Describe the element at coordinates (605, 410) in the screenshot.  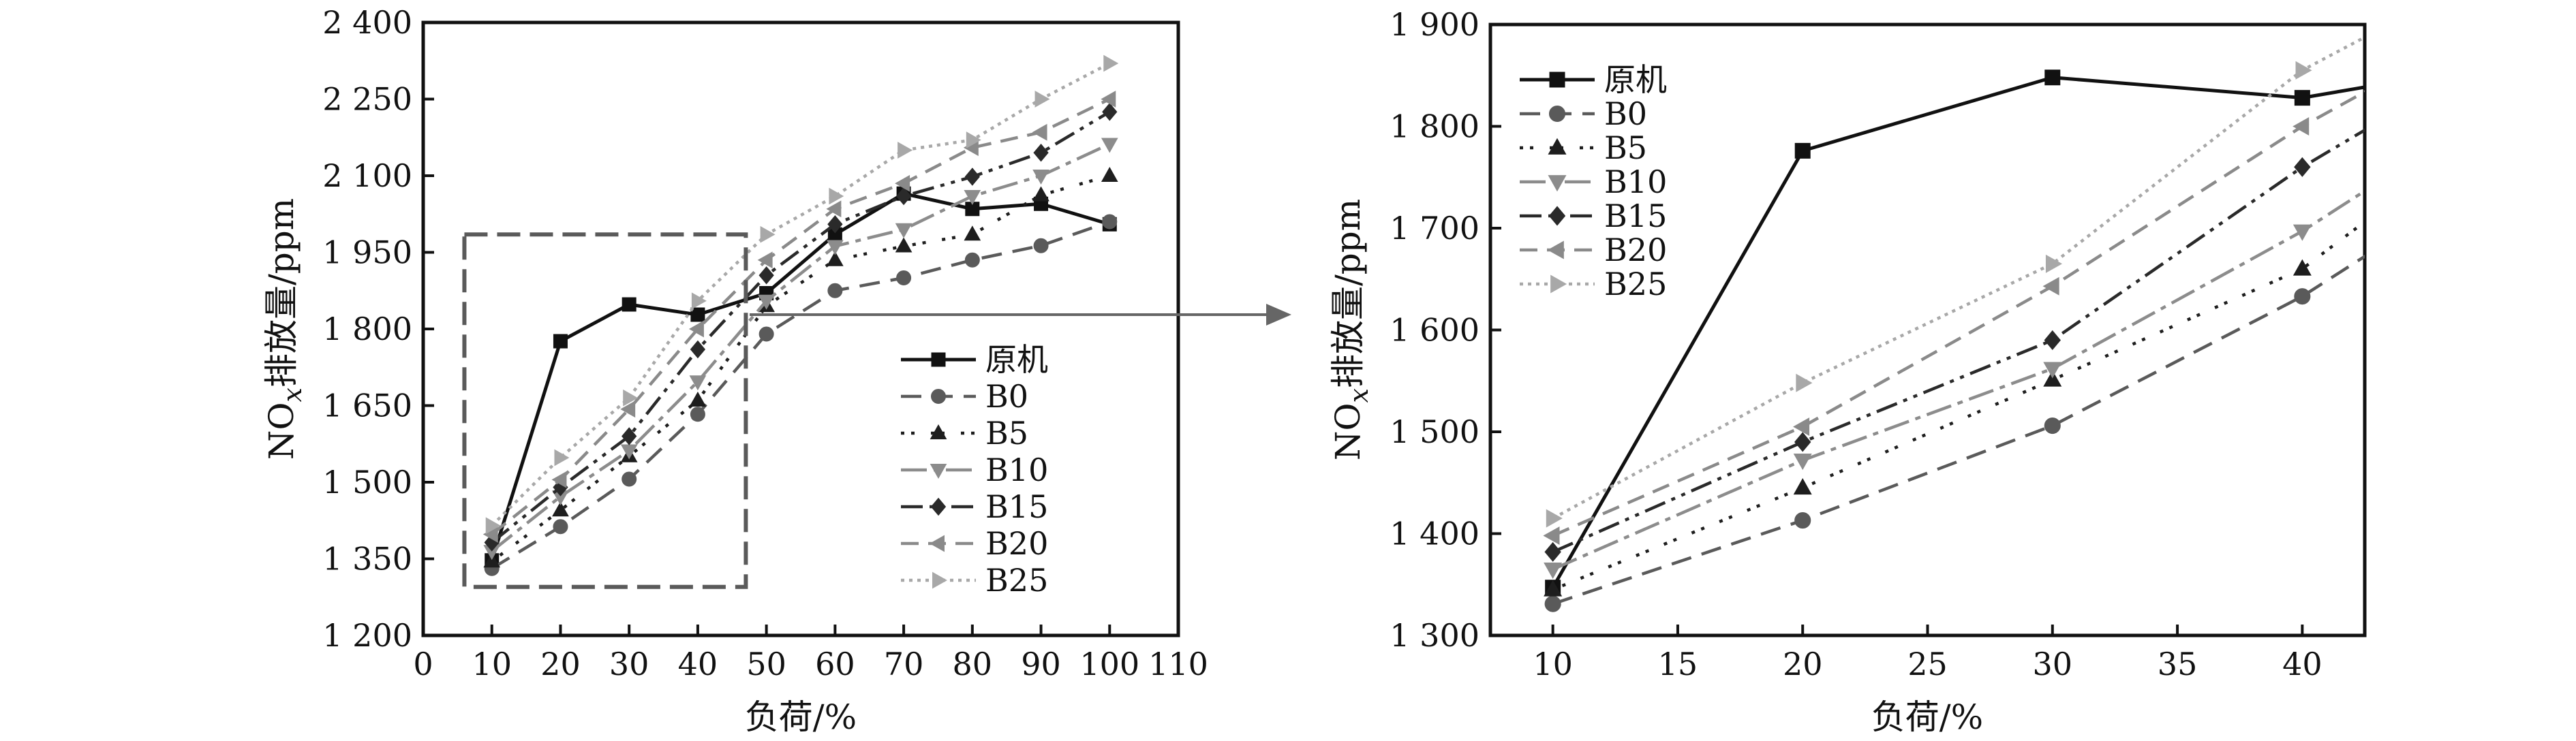
I see `zoom-region-box` at that location.